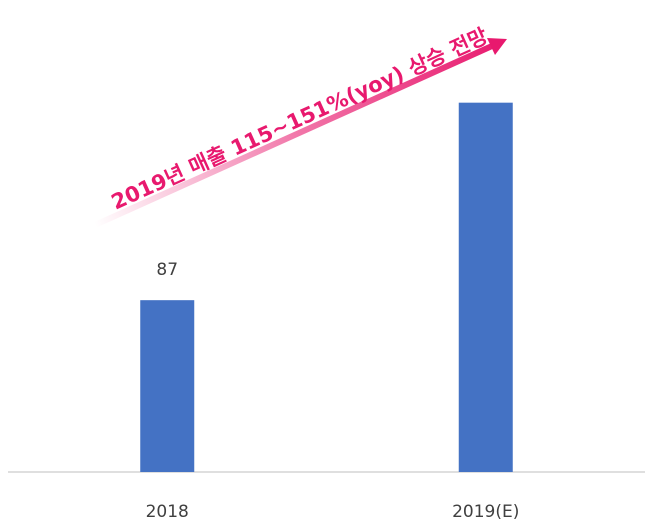 The image size is (645, 524). Describe the element at coordinates (485, 512) in the screenshot. I see `x-tick-label: 2019(E)` at that location.